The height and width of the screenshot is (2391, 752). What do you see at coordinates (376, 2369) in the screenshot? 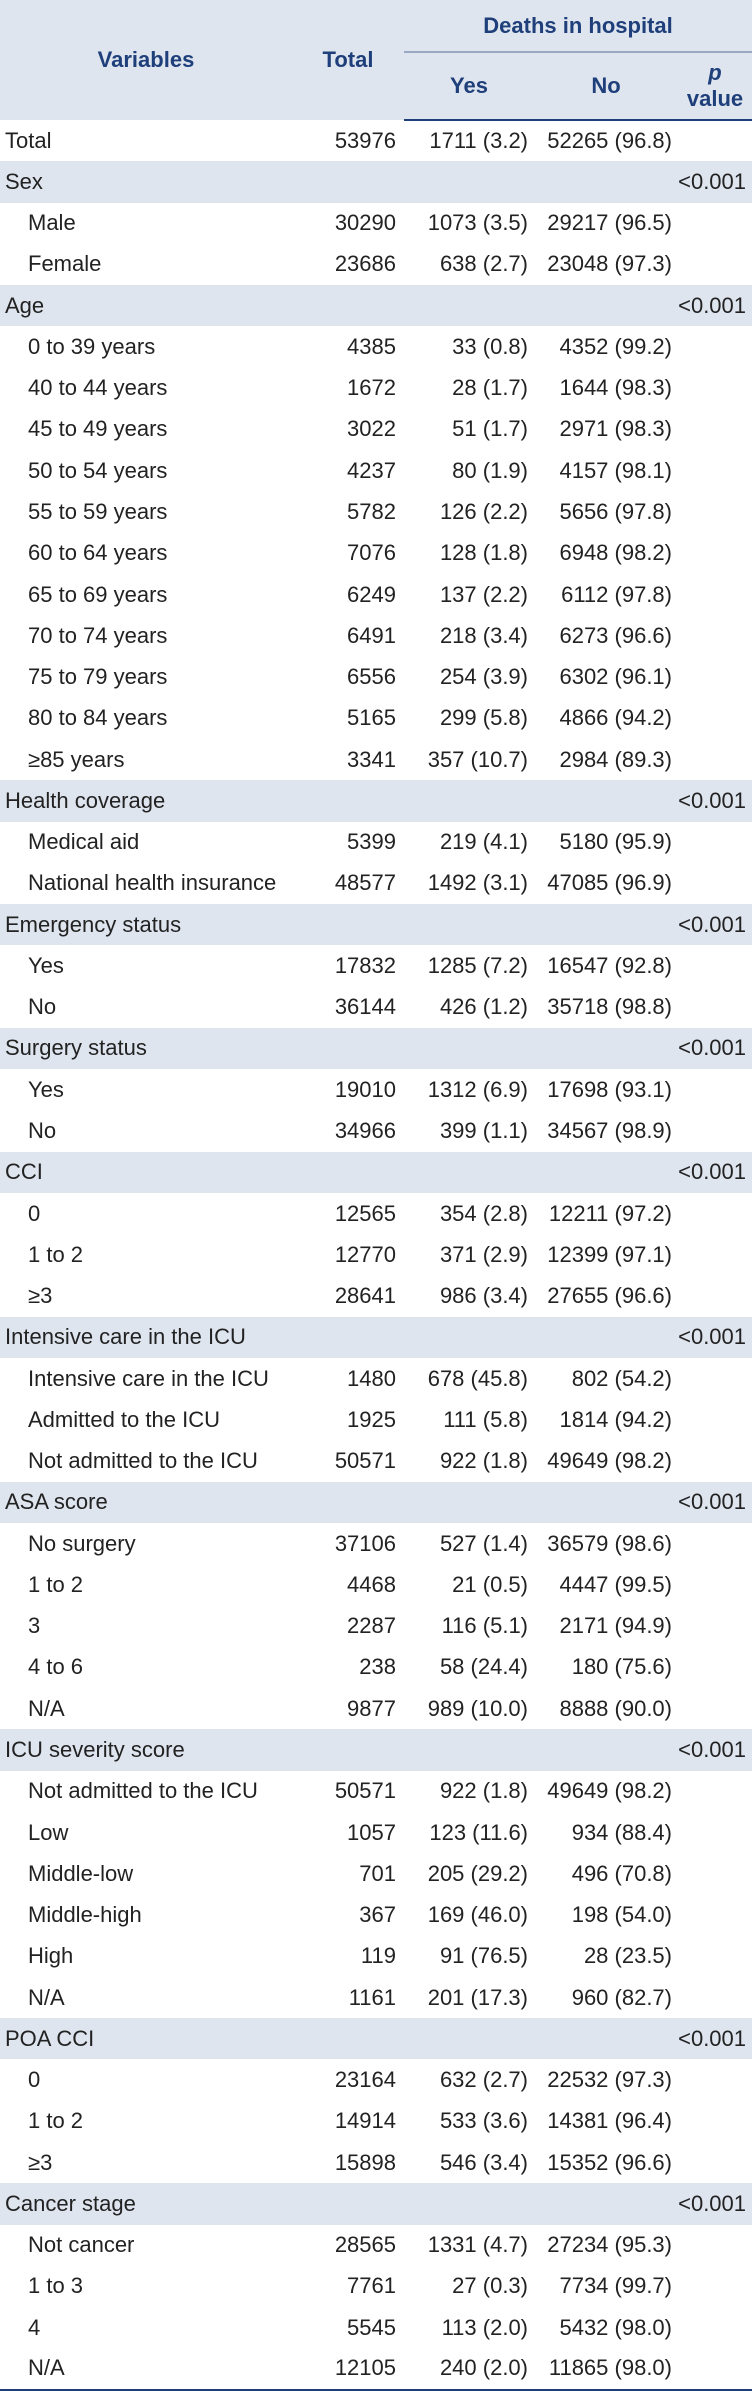
I see `table-row: N/A 12105 240 (2.0) 11865 (98.0)` at bounding box center [376, 2369].